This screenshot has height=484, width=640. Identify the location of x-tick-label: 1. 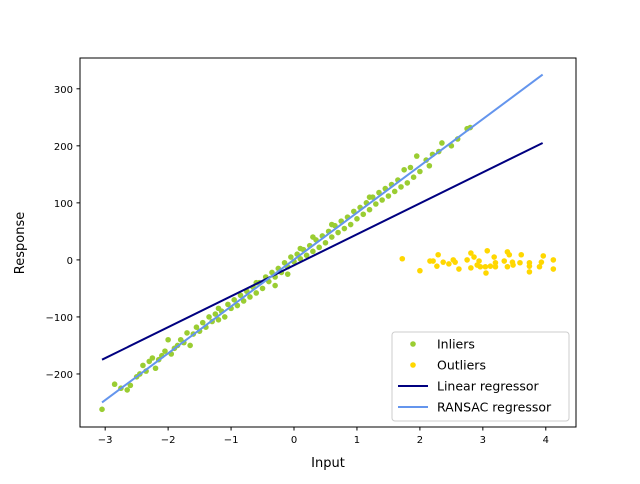
(357, 440).